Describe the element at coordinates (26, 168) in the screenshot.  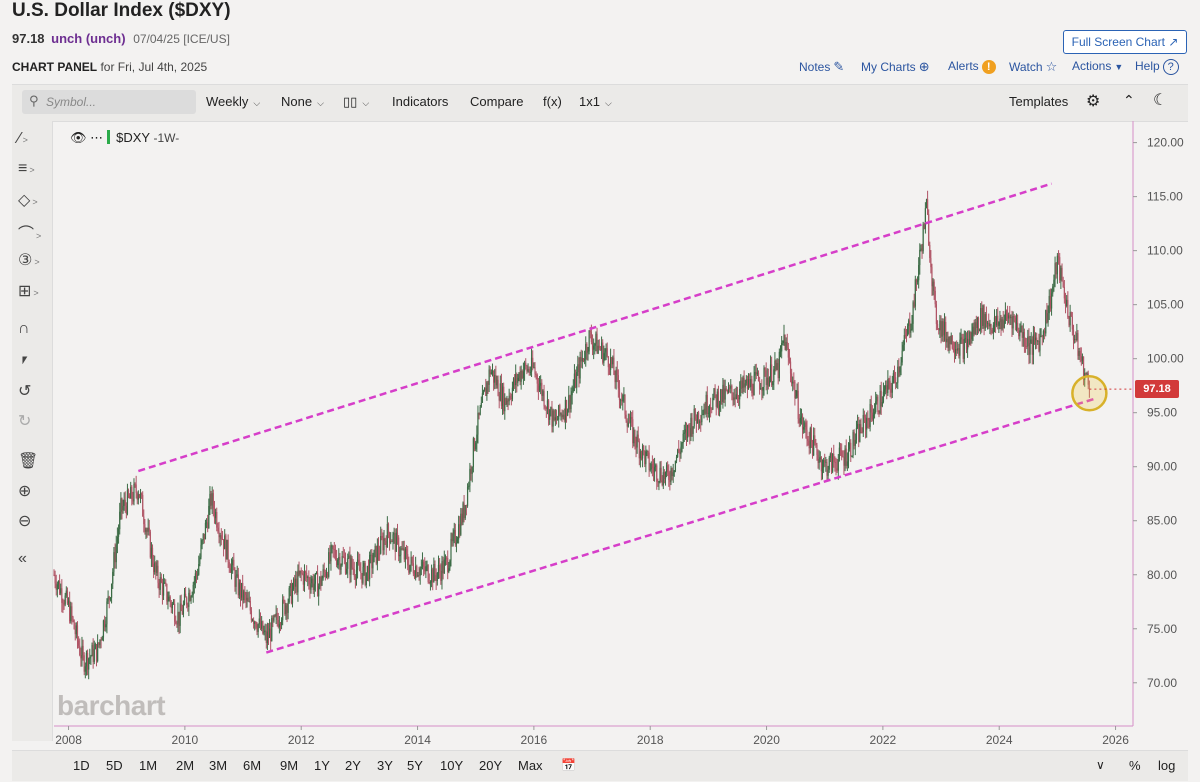
I see `fibonacci-tool-icon: ≡ >` at that location.